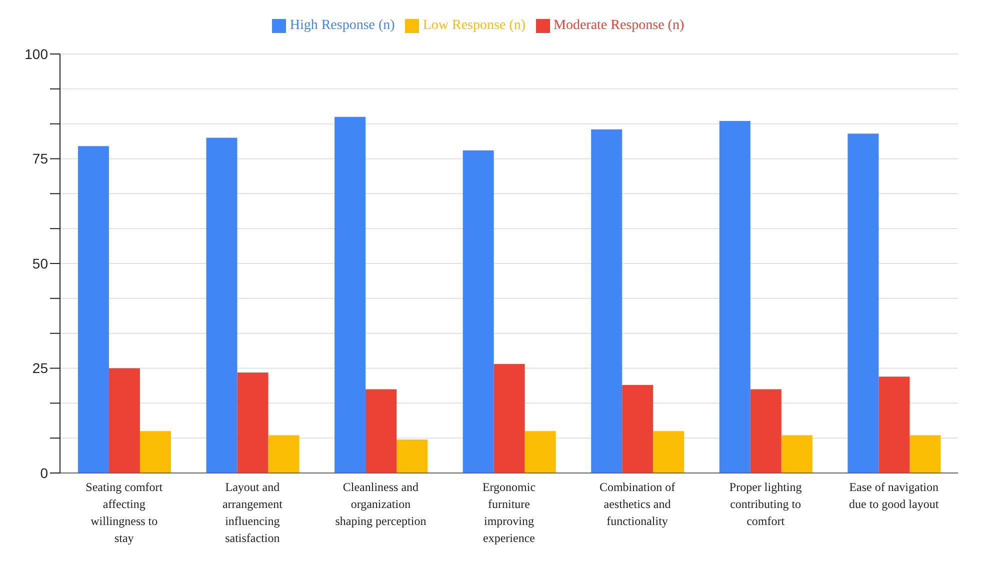 The image size is (990, 561). I want to click on y-tick-label: 50, so click(40, 263).